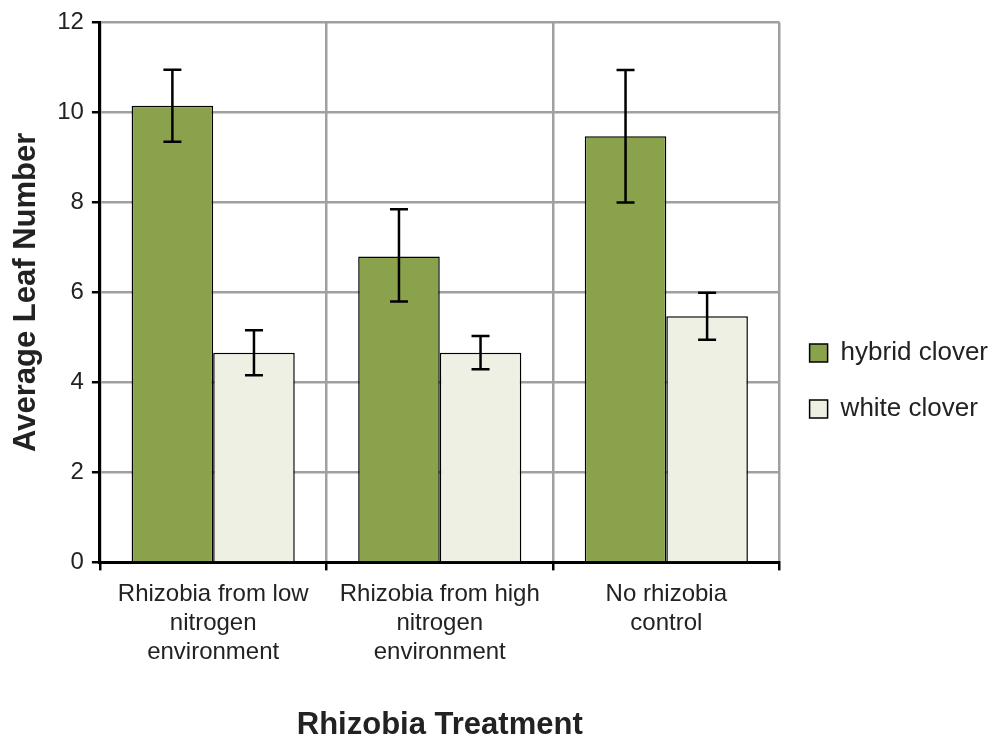 The width and height of the screenshot is (1002, 752). I want to click on x-axis-title: Rhizobia Treatment, so click(439, 723).